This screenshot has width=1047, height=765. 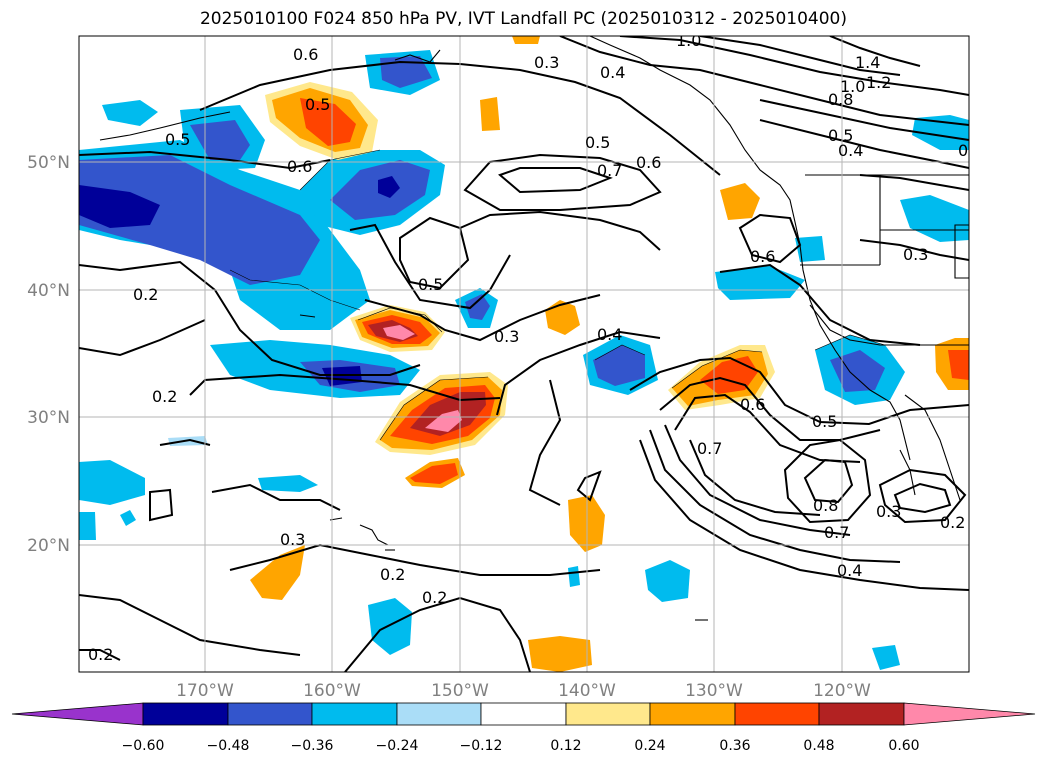 What do you see at coordinates (48, 291) in the screenshot?
I see `lat-label: 40°N` at bounding box center [48, 291].